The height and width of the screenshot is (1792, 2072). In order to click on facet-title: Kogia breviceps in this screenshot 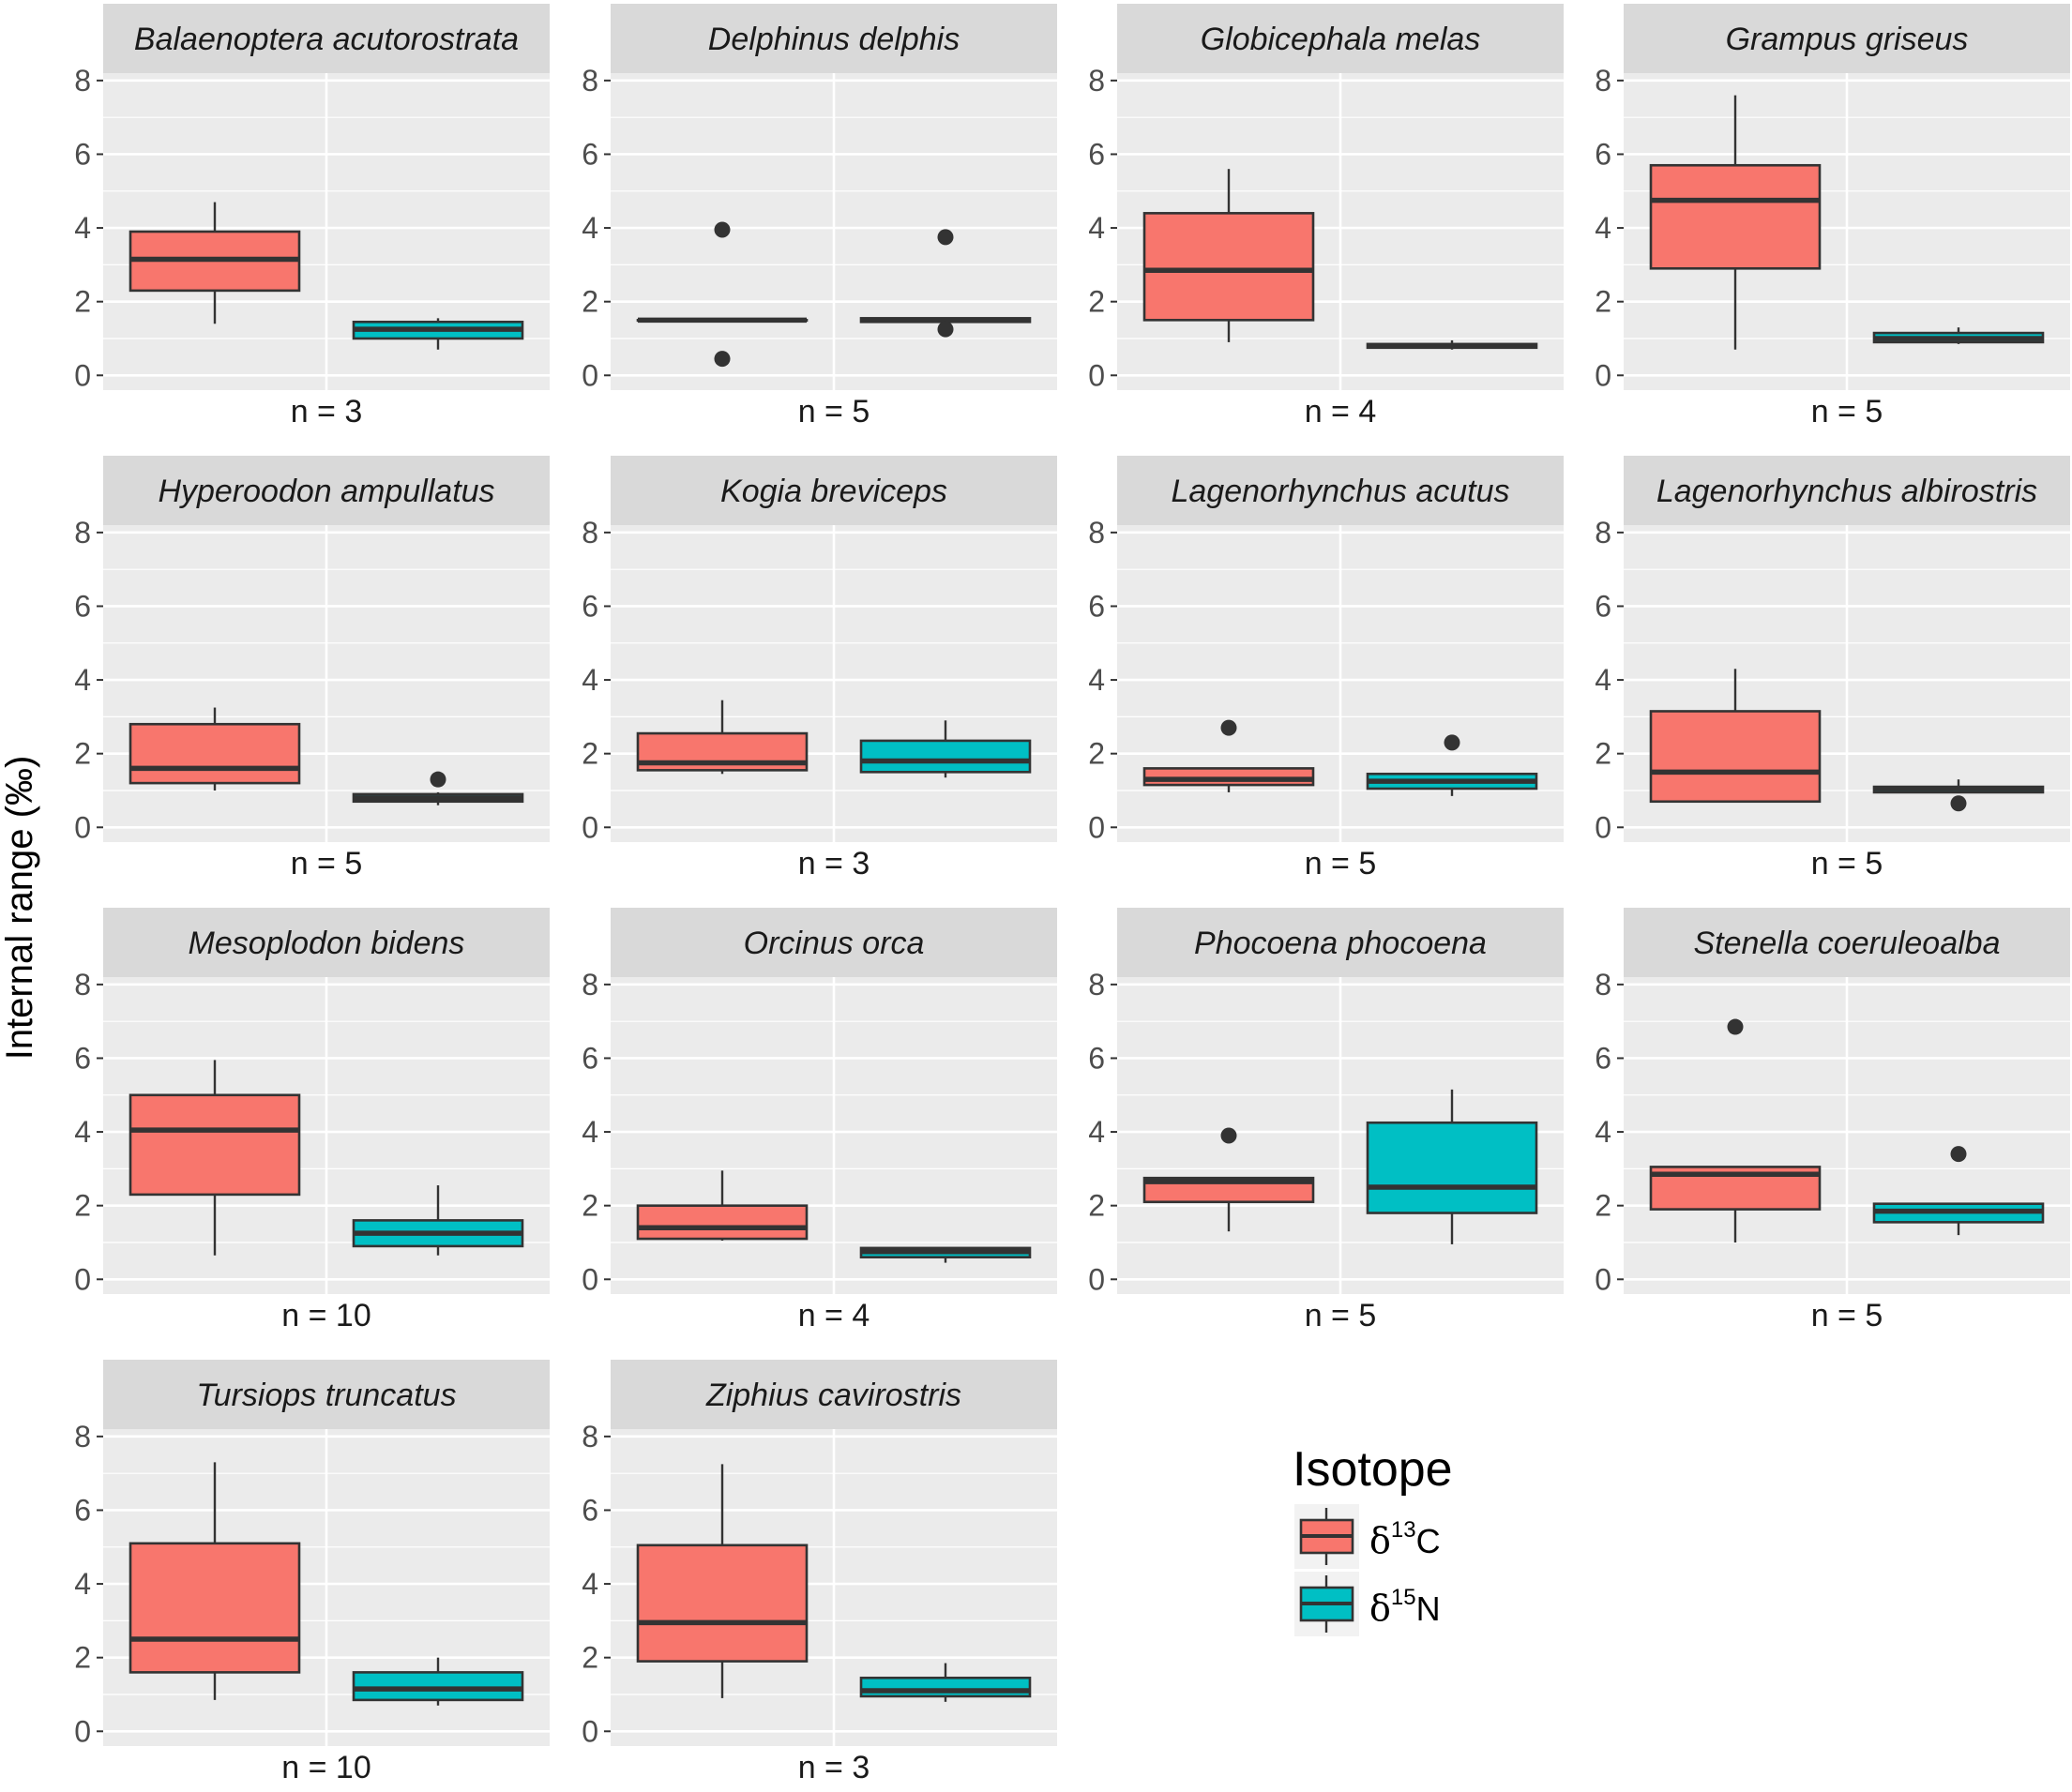, I will do `click(833, 491)`.